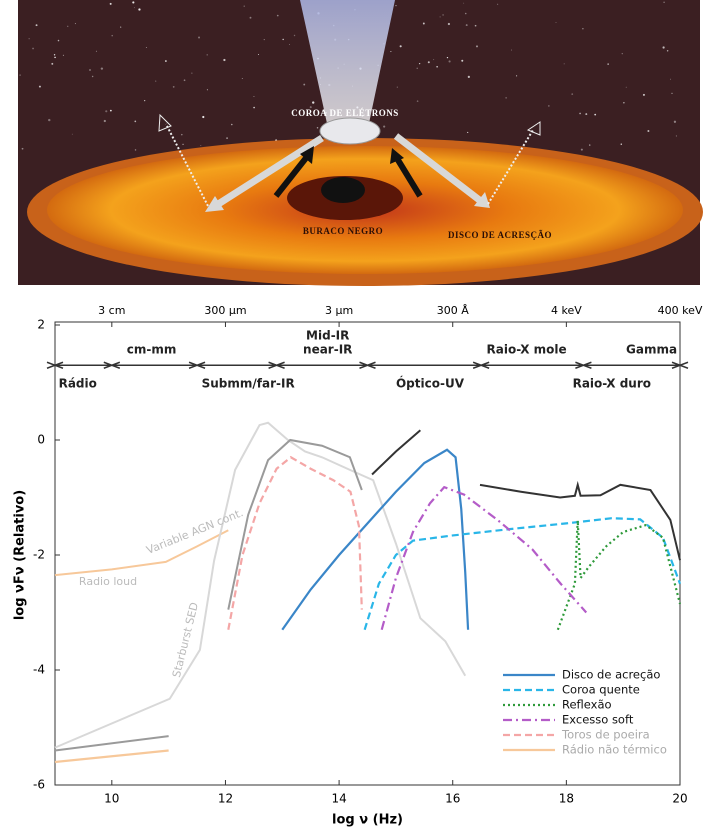 This screenshot has height=836, width=705. Describe the element at coordinates (598, 720) in the screenshot. I see `legend-label: Excesso soft` at that location.